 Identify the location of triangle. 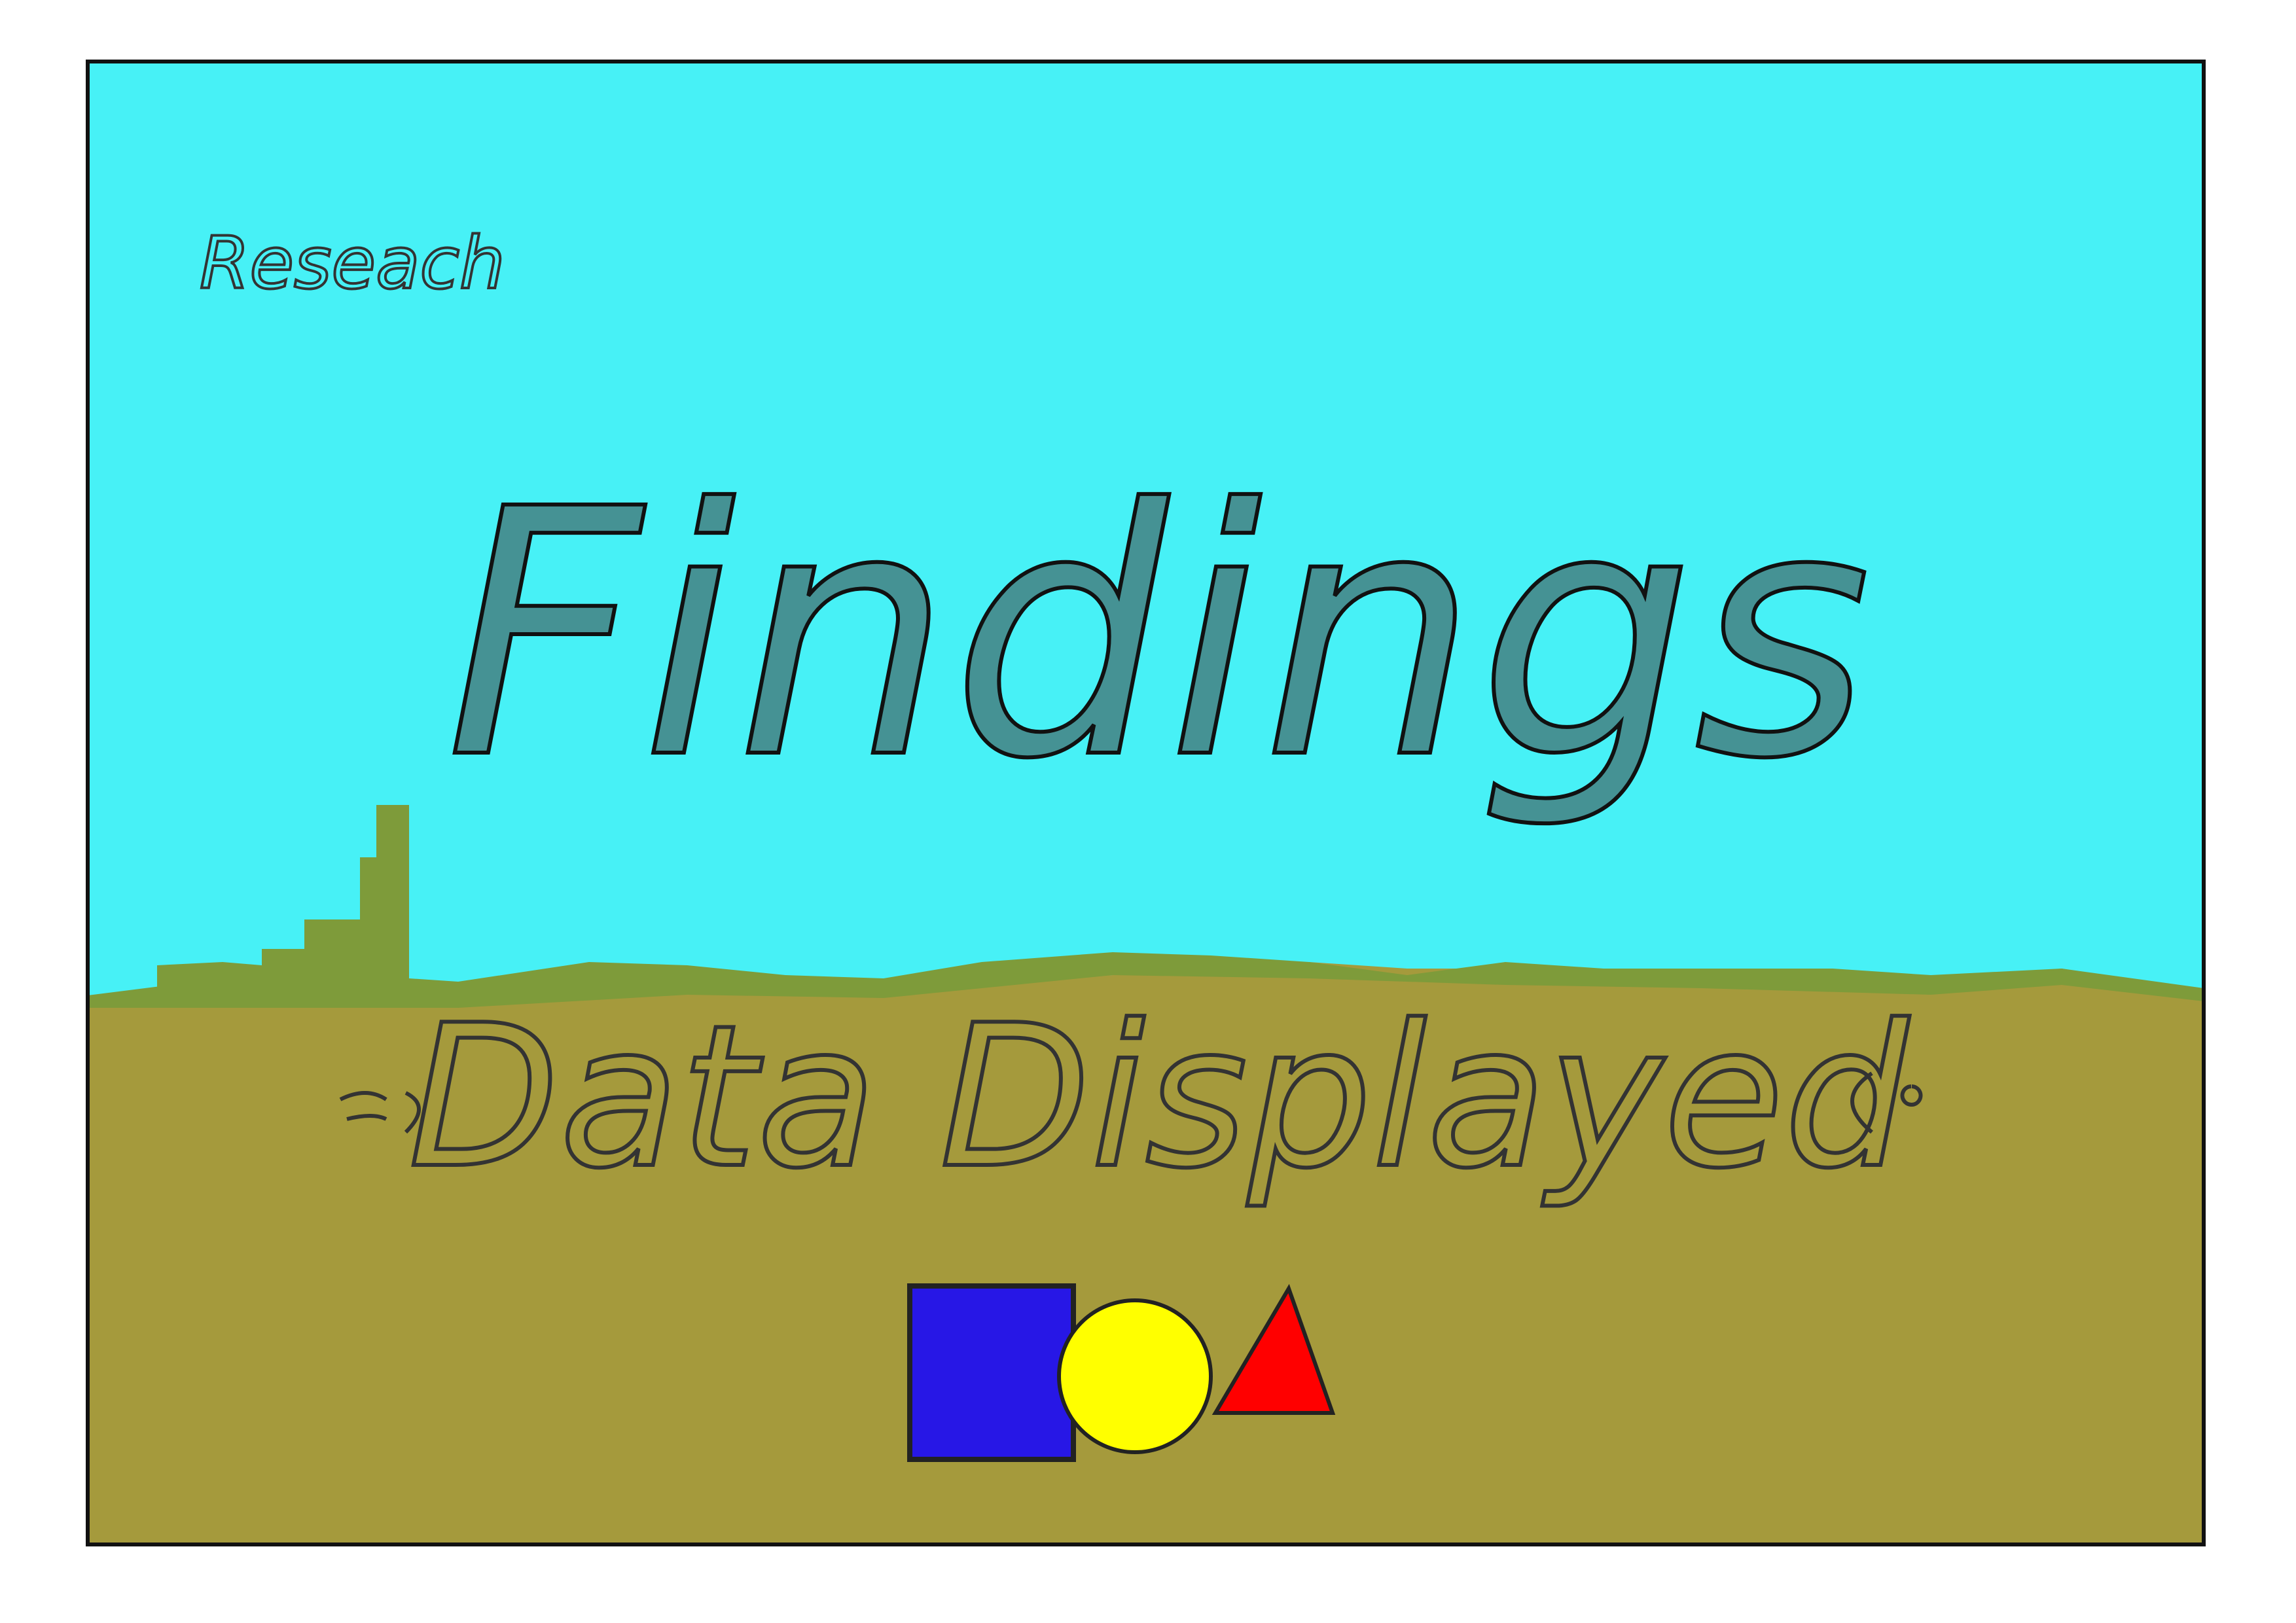
(1273, 1349).